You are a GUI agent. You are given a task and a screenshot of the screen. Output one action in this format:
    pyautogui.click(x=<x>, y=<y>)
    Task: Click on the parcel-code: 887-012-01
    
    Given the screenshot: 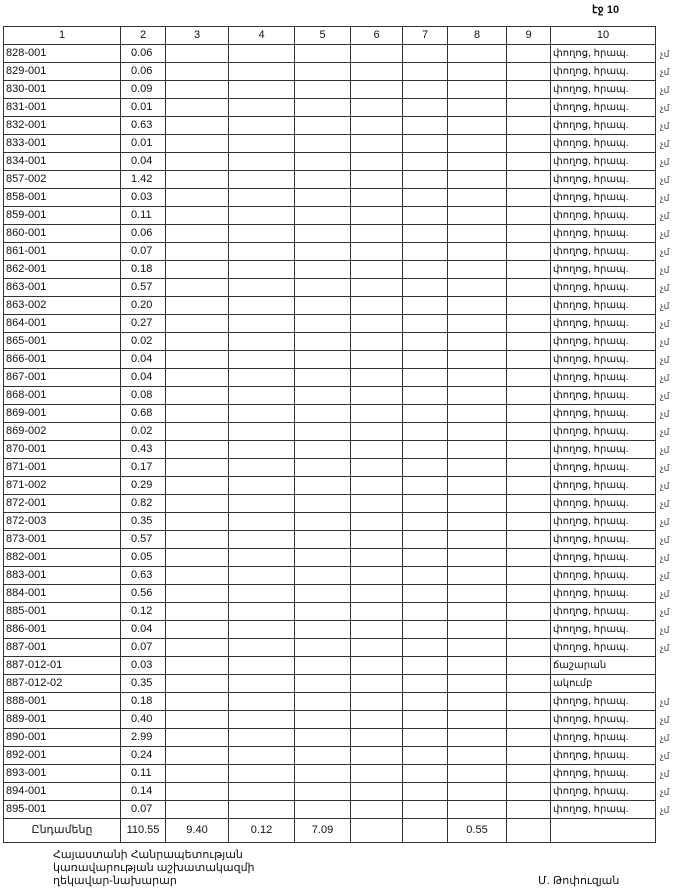 What is the action you would take?
    pyautogui.click(x=62, y=665)
    